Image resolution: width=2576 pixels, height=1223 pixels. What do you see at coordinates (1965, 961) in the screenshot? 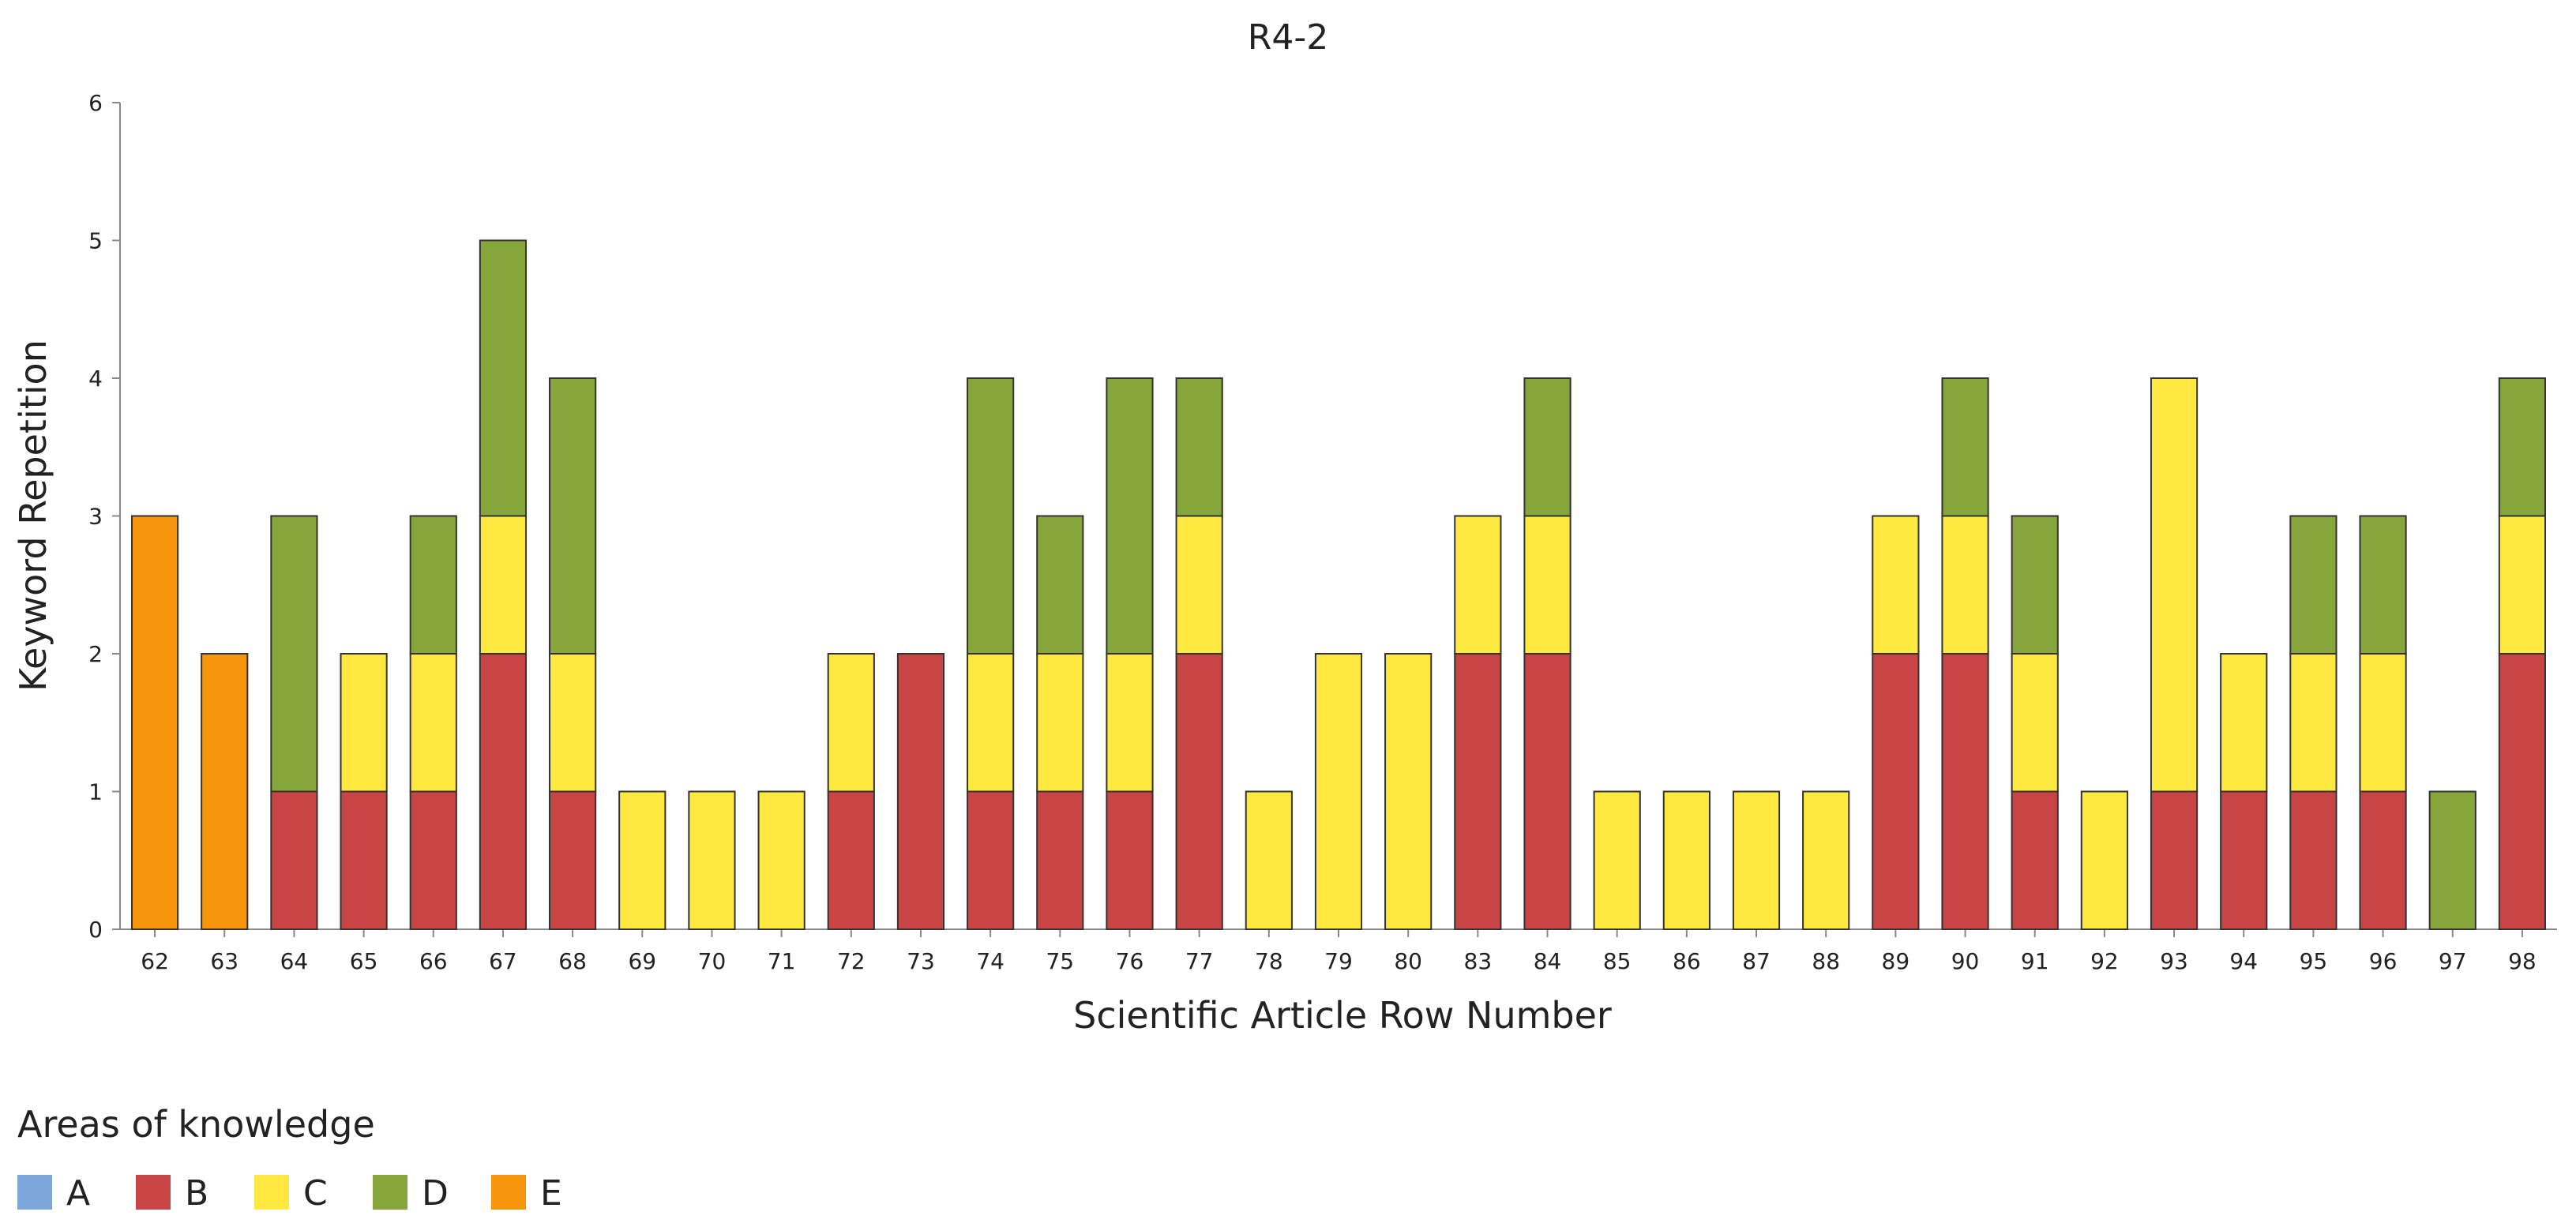
I see `x-tick-label: 90` at bounding box center [1965, 961].